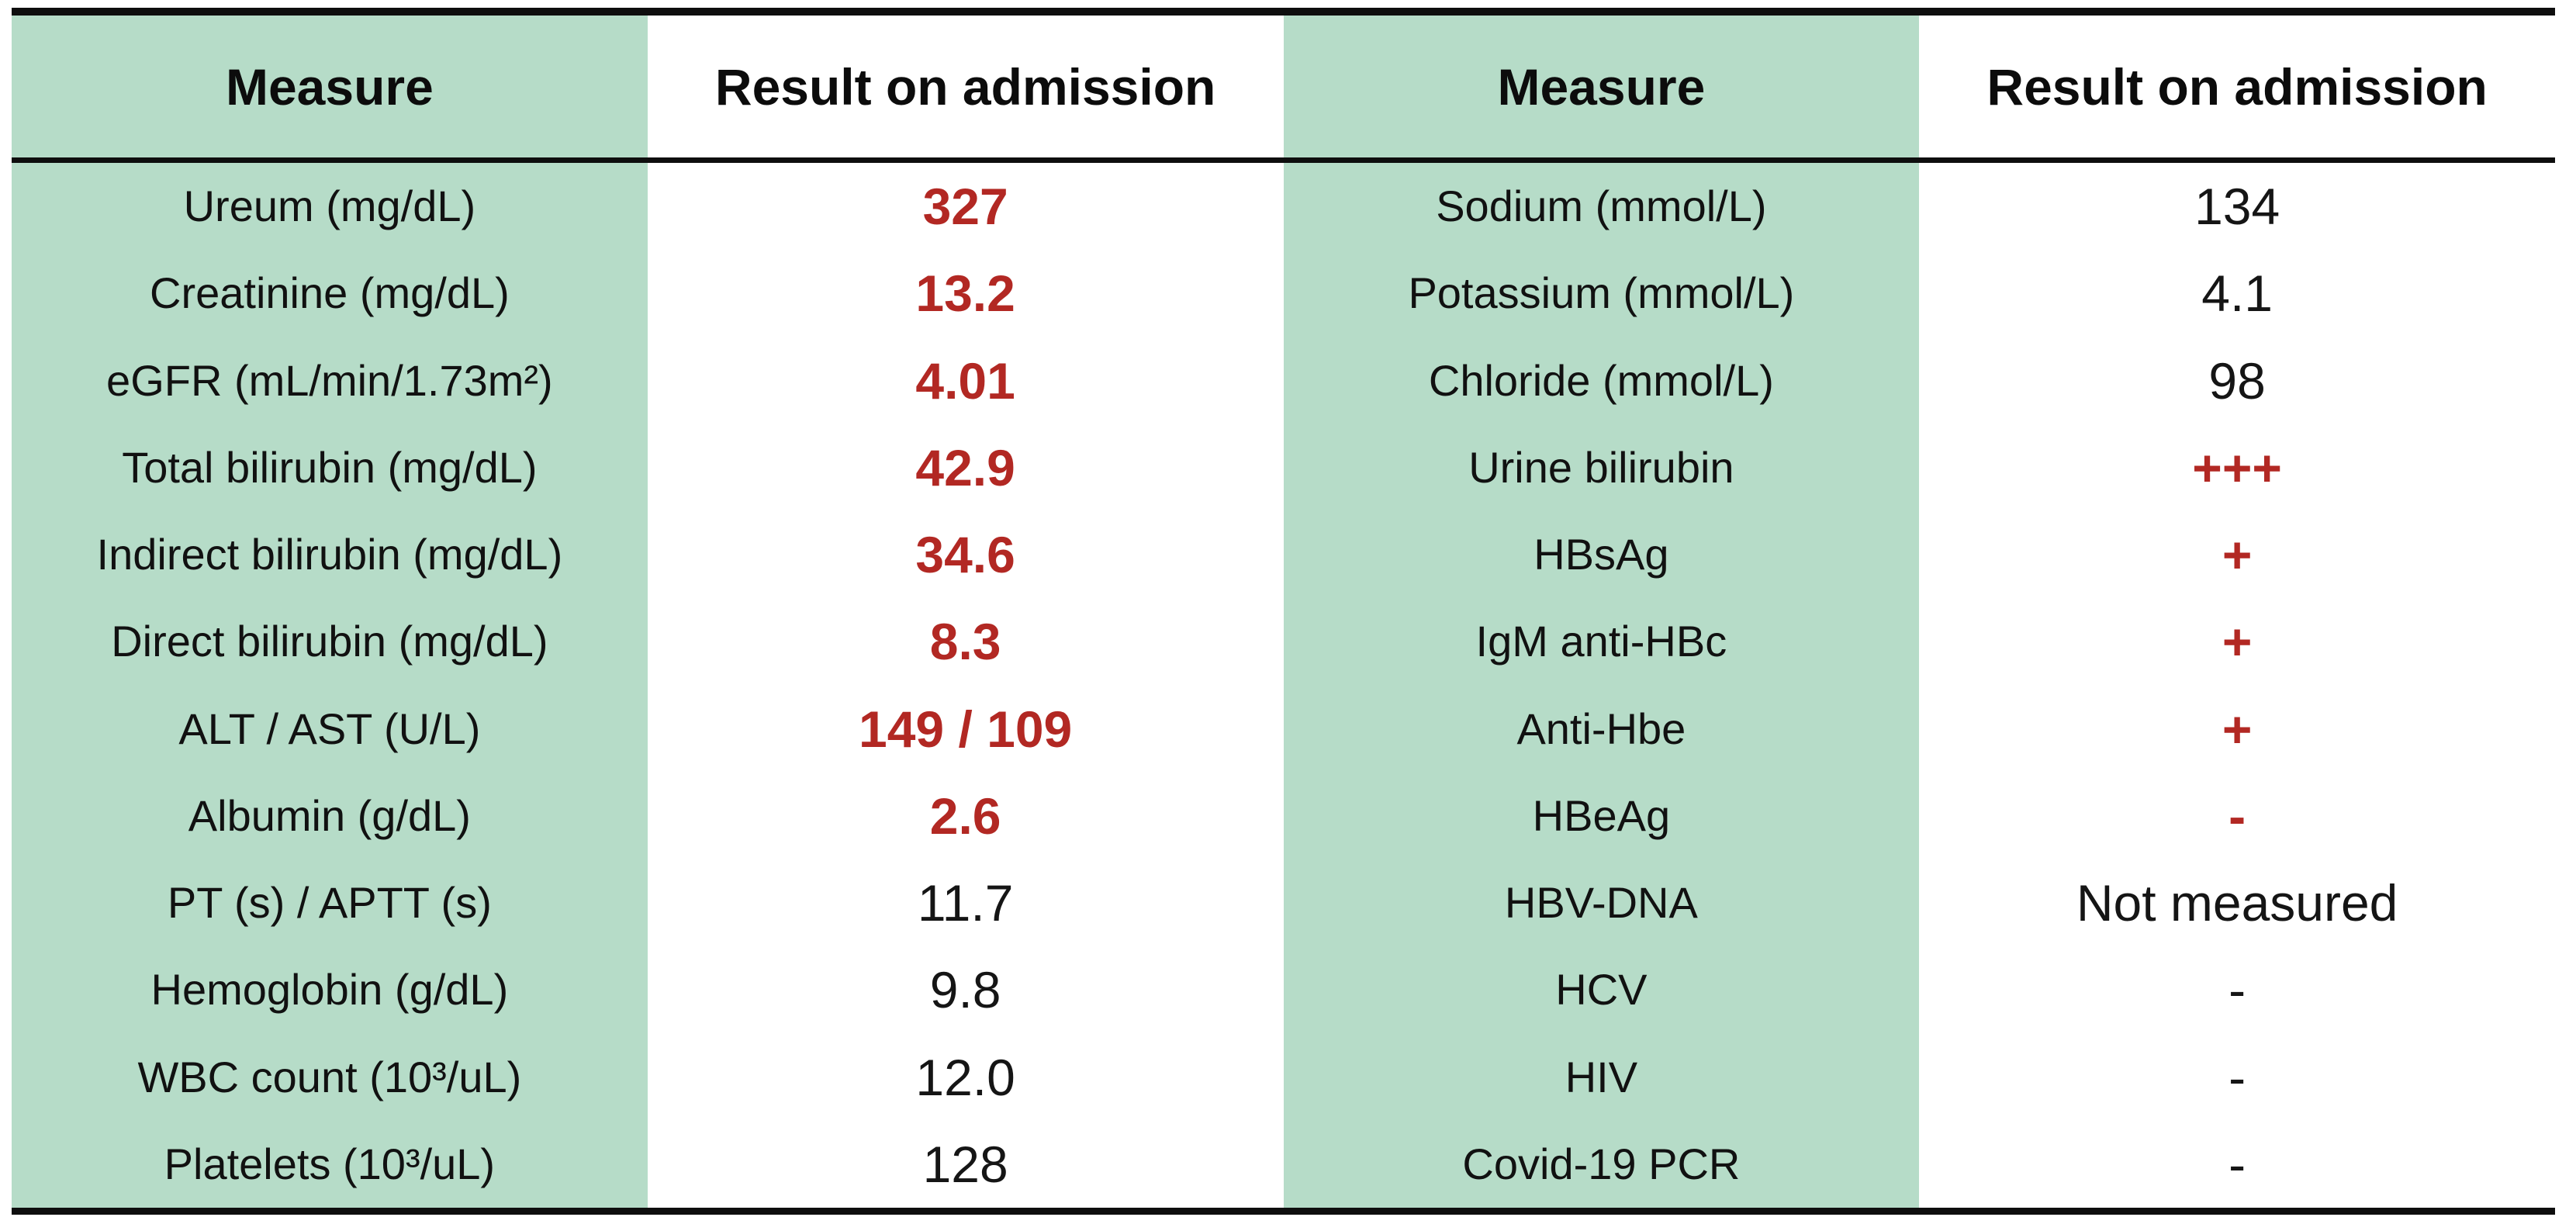 This screenshot has width=2576, height=1224. I want to click on header-measure-left: Measure, so click(330, 89).